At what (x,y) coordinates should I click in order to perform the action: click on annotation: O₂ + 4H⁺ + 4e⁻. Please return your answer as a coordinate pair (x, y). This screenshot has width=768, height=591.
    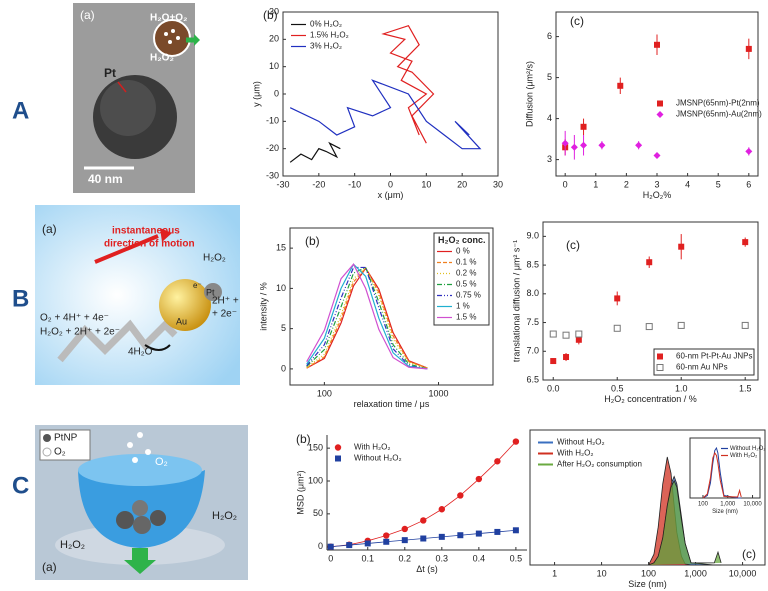
    Looking at the image, I should click on (74, 318).